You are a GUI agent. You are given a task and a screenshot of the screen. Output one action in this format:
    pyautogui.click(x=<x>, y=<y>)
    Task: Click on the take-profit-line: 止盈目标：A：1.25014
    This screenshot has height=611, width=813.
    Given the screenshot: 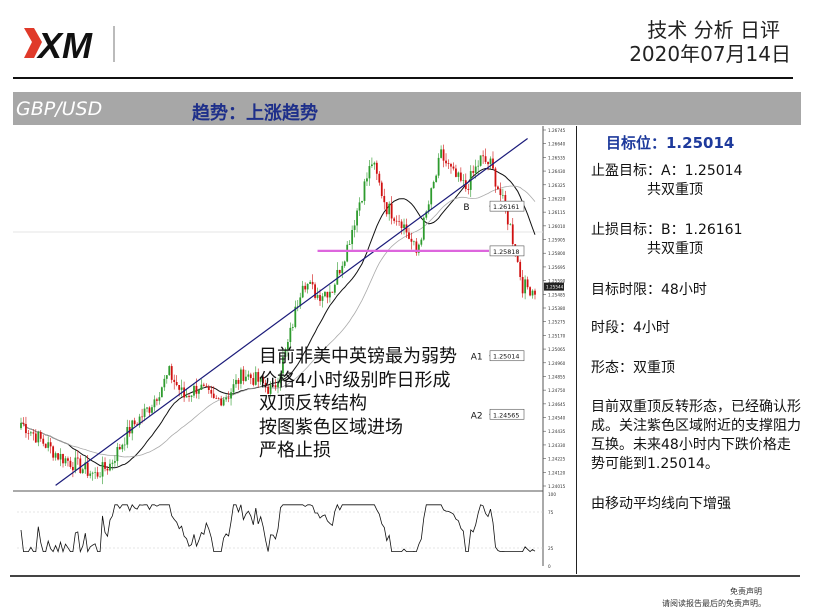 What is the action you would take?
    pyautogui.click(x=667, y=171)
    